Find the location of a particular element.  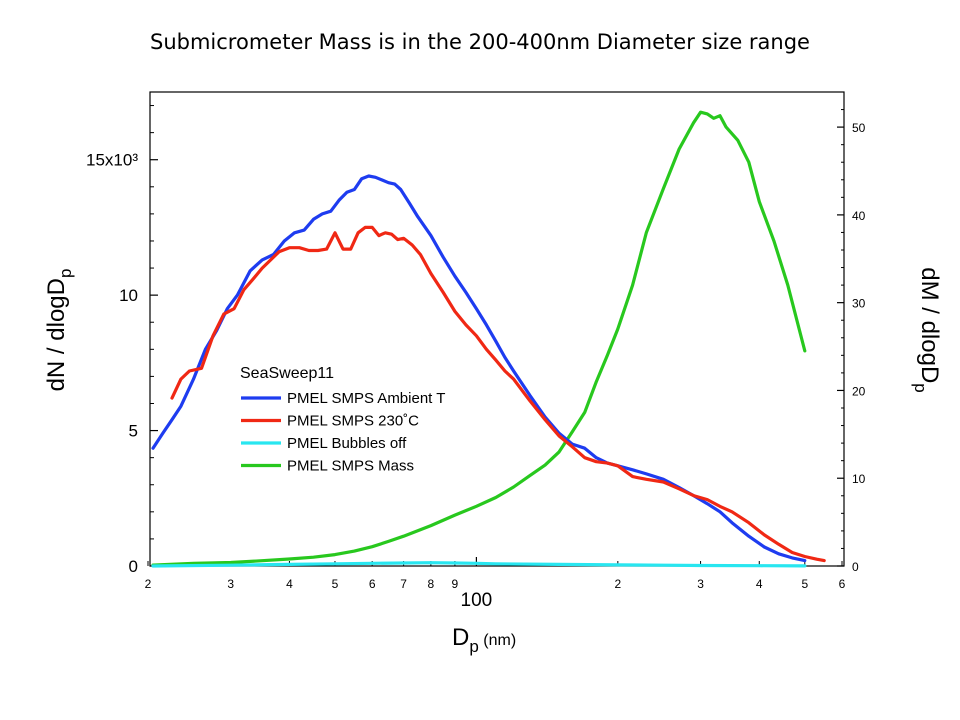

y-right-axis-title: dM / dlogDp is located at coordinates (927, 330).